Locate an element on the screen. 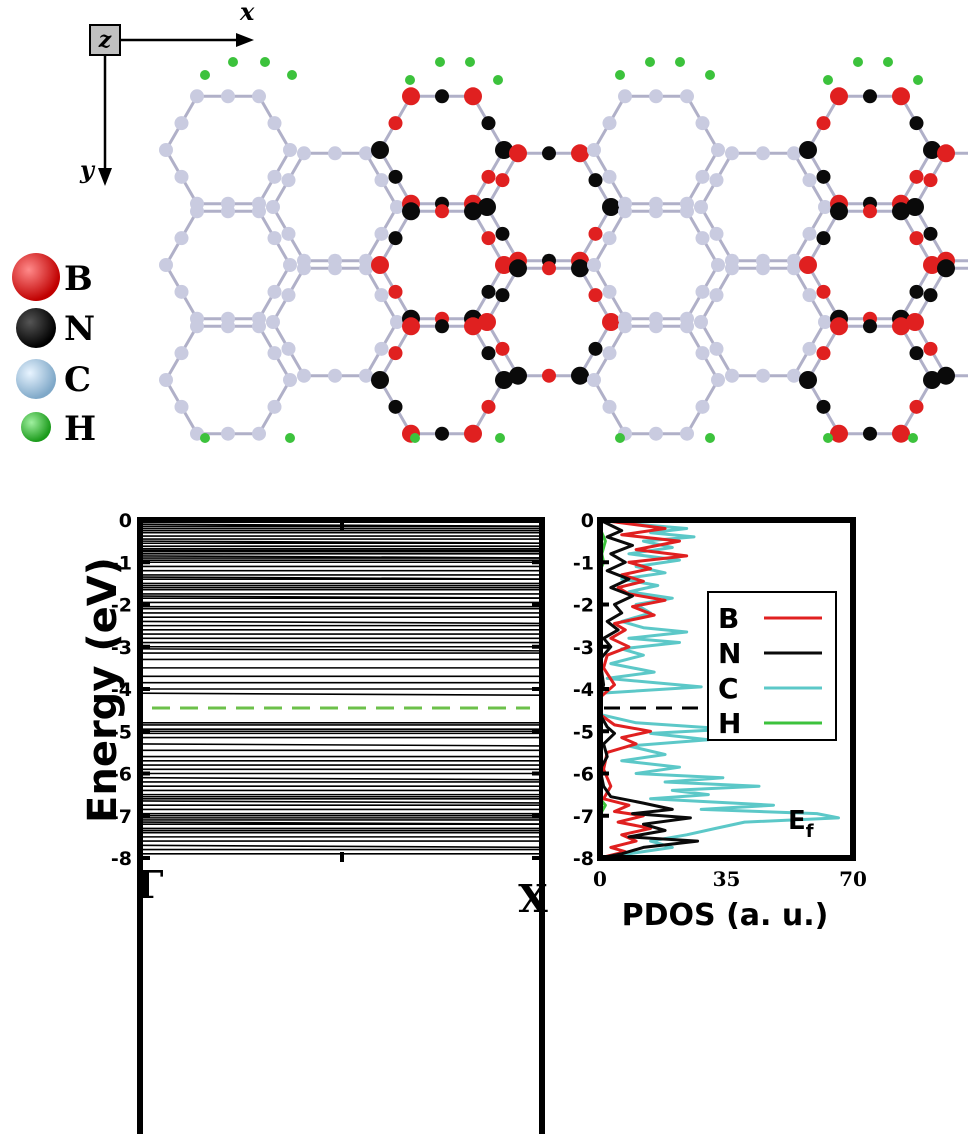  x-arrowhead-icon is located at coordinates (245, 40).